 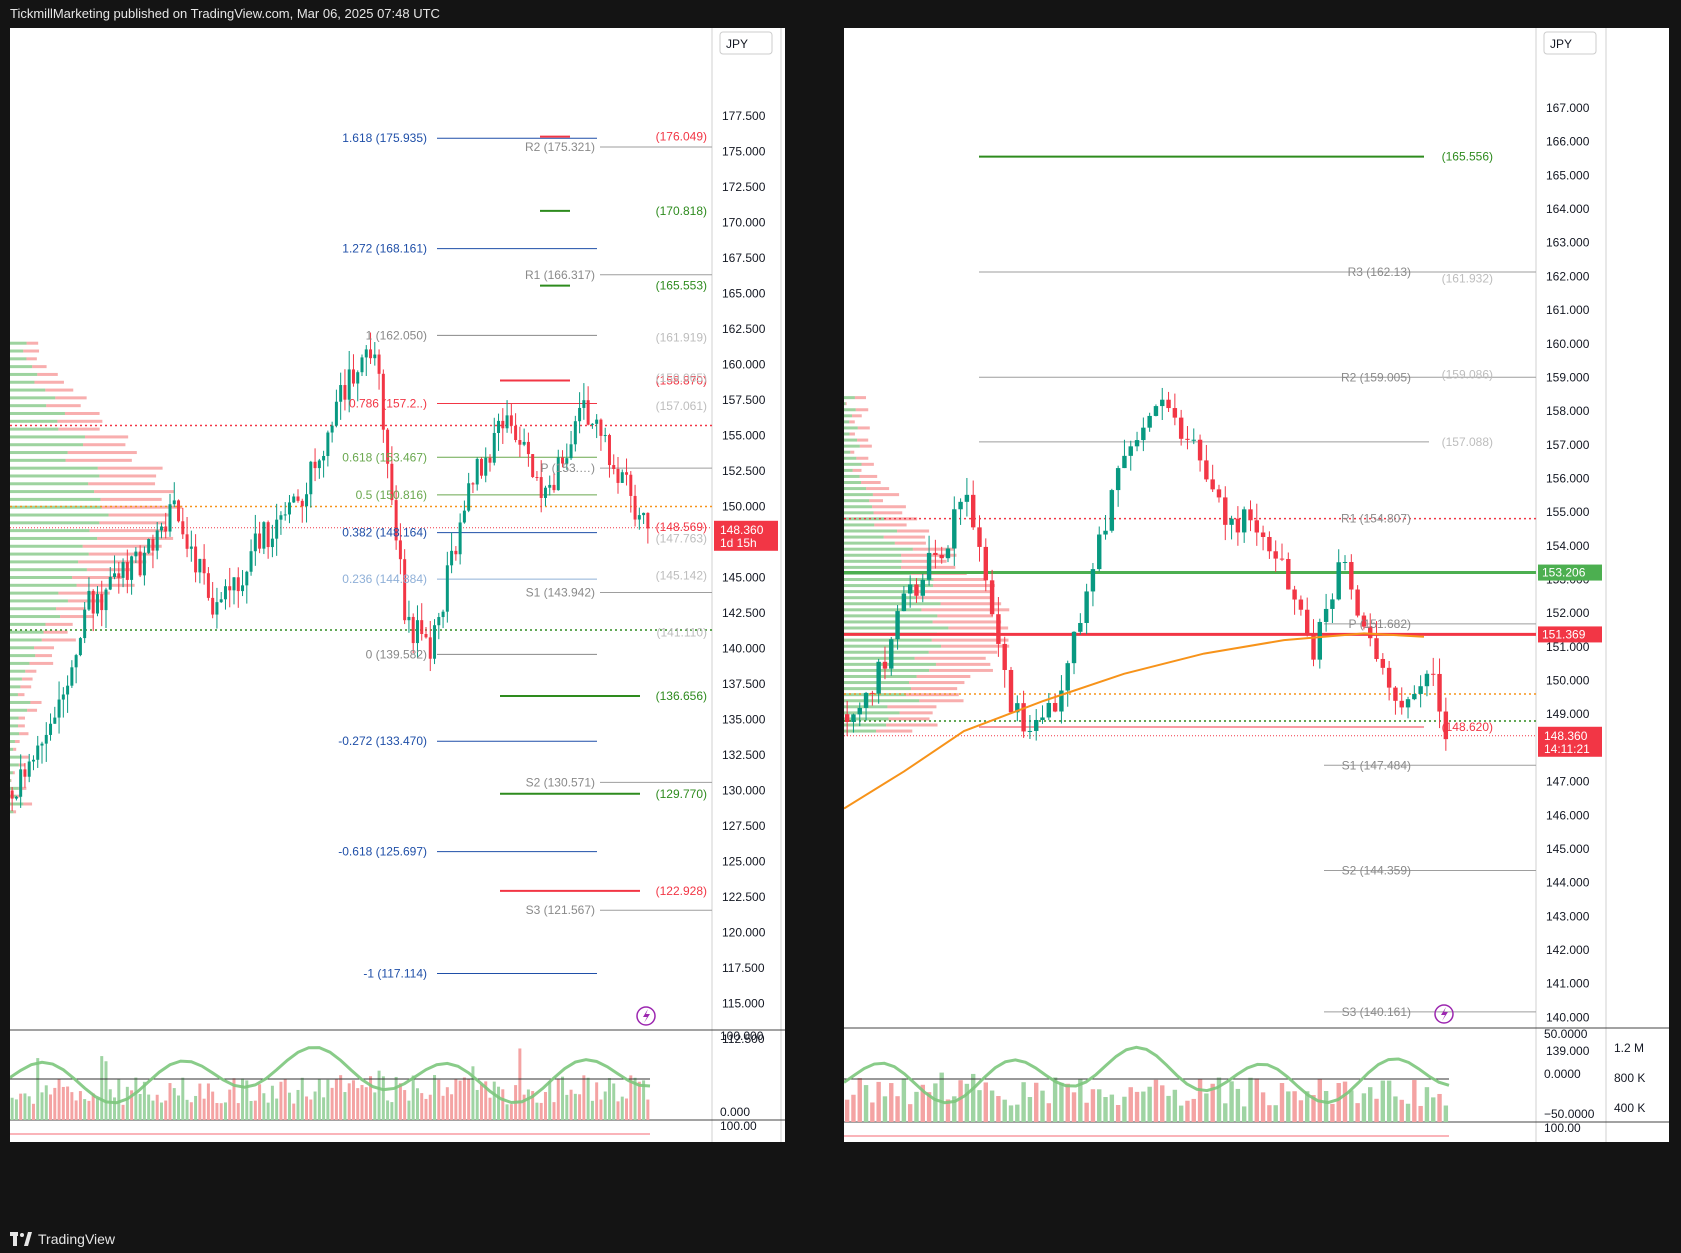 What do you see at coordinates (744, 684) in the screenshot?
I see `price-tick-label: 137.500` at bounding box center [744, 684].